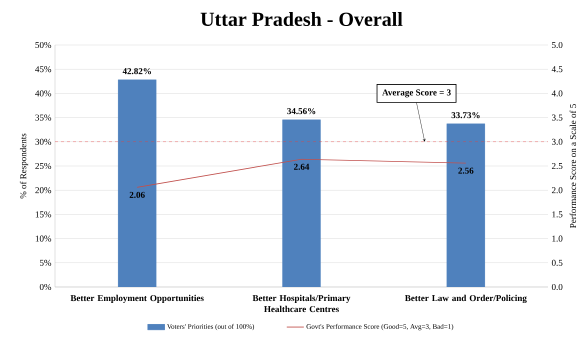  I want to click on data-label: 34.56%, so click(301, 111).